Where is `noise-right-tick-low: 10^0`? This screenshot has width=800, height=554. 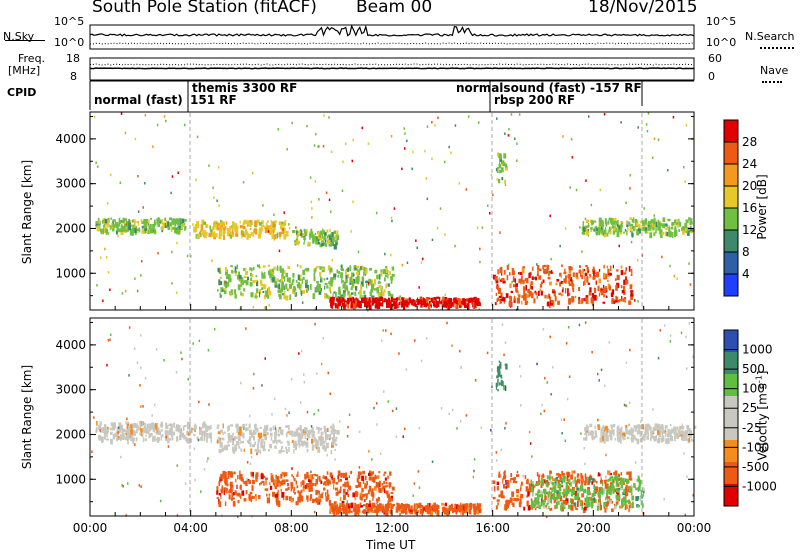 noise-right-tick-low: 10^0 is located at coordinates (721, 42).